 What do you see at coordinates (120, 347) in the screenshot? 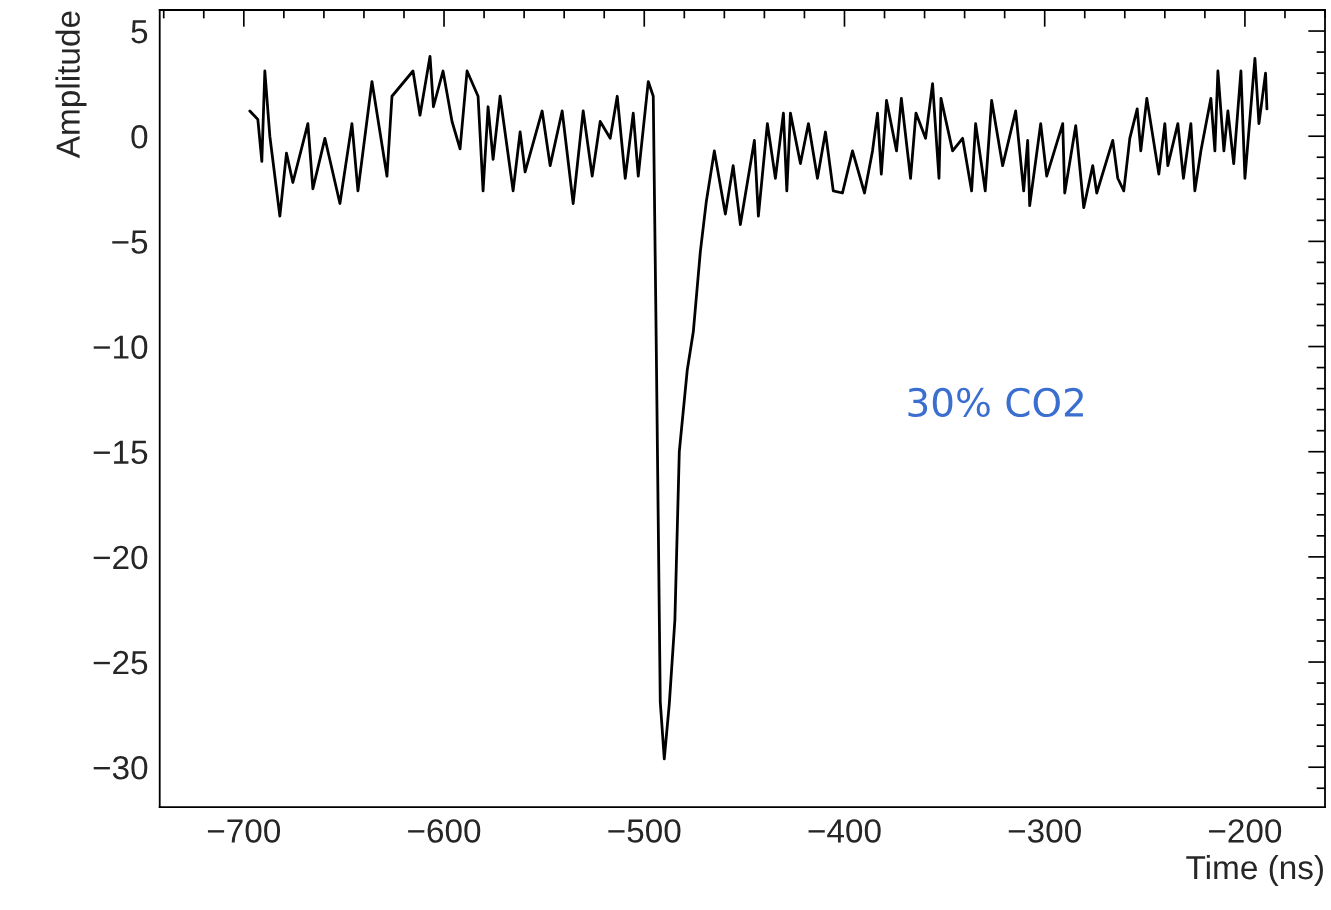
I see `y-tick-label: −10` at bounding box center [120, 347].